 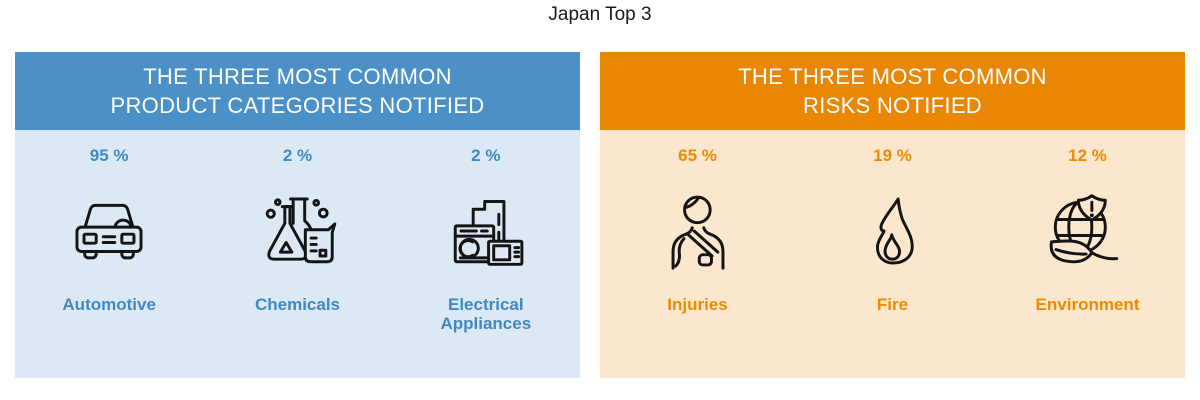 What do you see at coordinates (297, 105) in the screenshot?
I see `header-line-2: PRODUCT CATEGORIES NOTIFIED` at bounding box center [297, 105].